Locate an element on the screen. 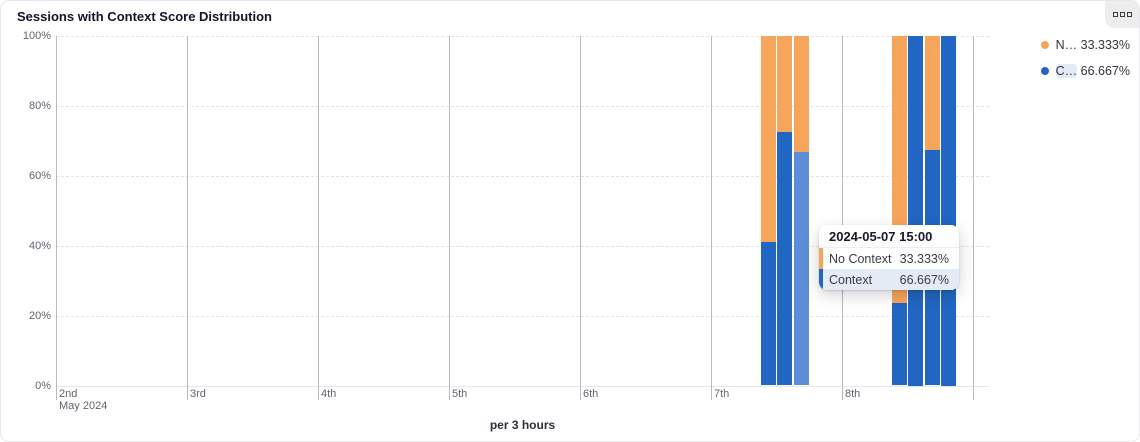 The image size is (1140, 442). x-axis-title: per 3 hours is located at coordinates (522, 425).